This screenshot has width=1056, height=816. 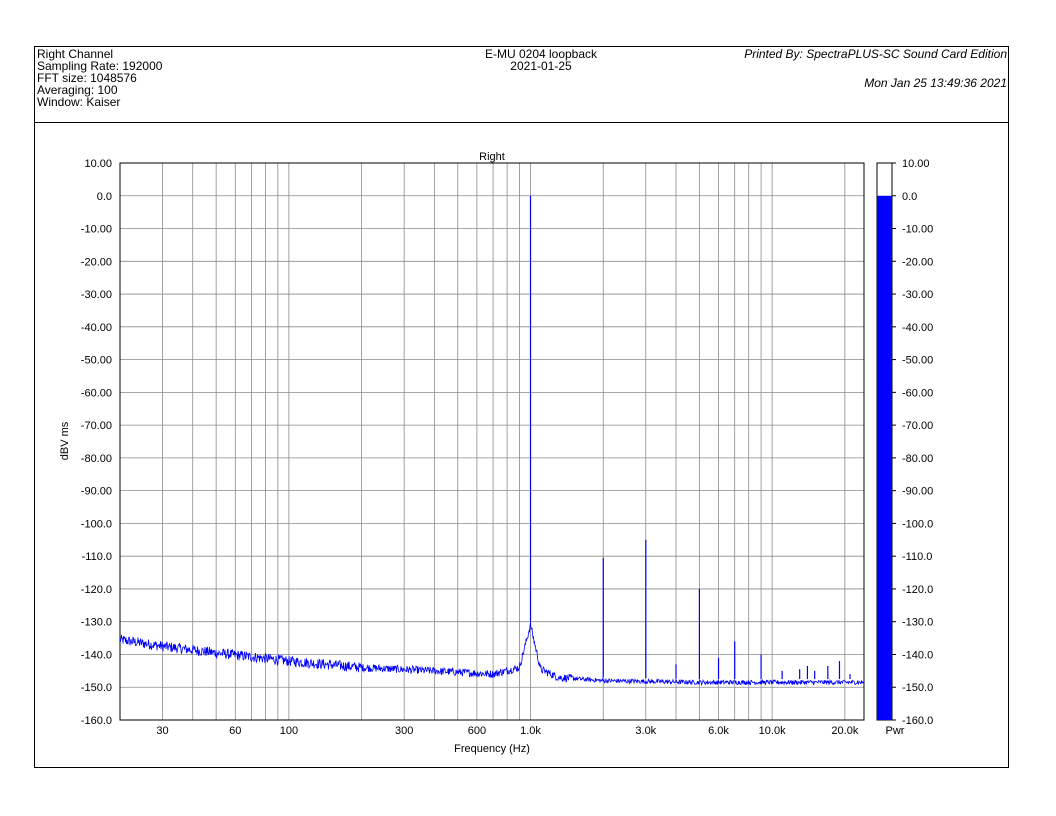 What do you see at coordinates (100, 66) in the screenshot?
I see `sampling-rate-label: Sampling Rate: 192000` at bounding box center [100, 66].